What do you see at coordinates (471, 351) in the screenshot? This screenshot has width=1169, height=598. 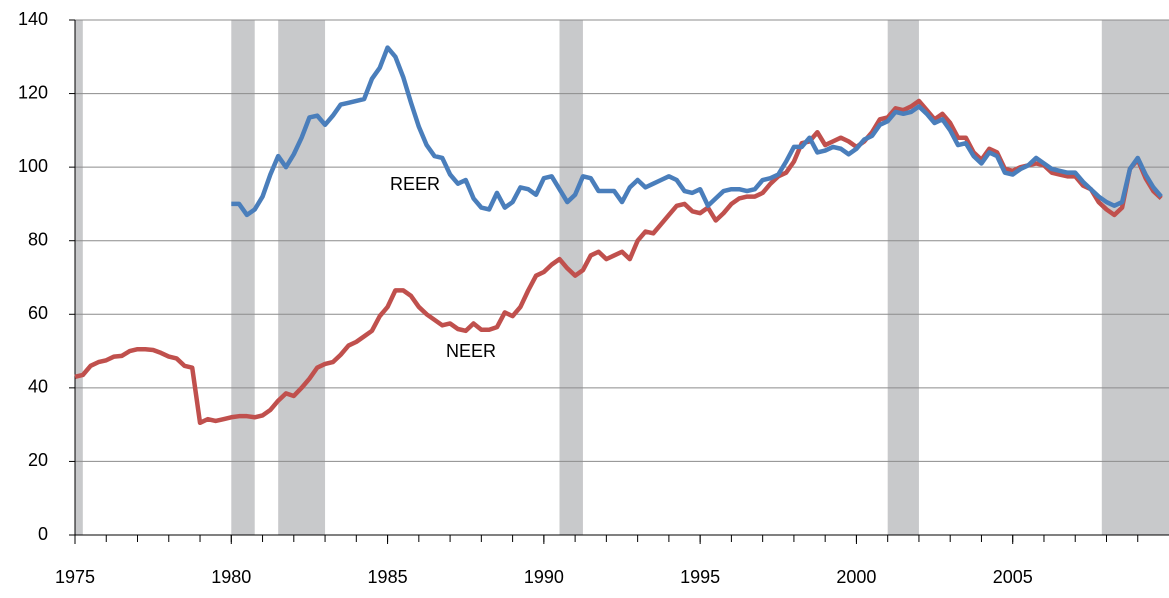 I see `series-label: NEER` at bounding box center [471, 351].